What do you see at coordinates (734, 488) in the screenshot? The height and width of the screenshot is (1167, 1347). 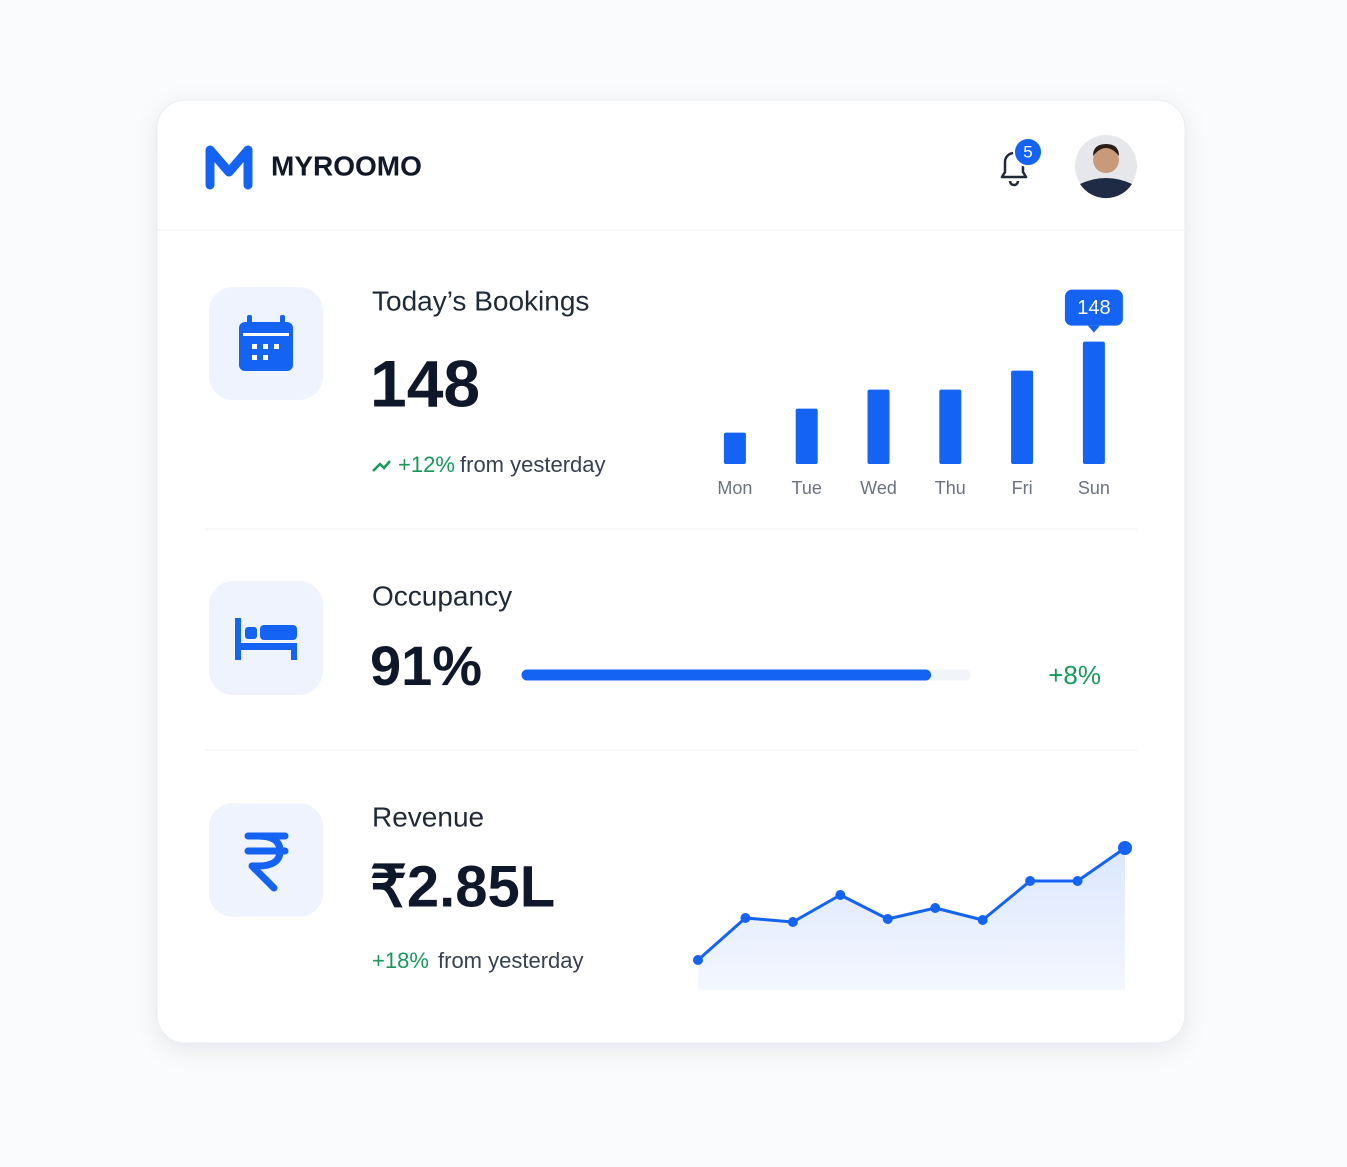 I see `x-tick-label: Mon` at bounding box center [734, 488].